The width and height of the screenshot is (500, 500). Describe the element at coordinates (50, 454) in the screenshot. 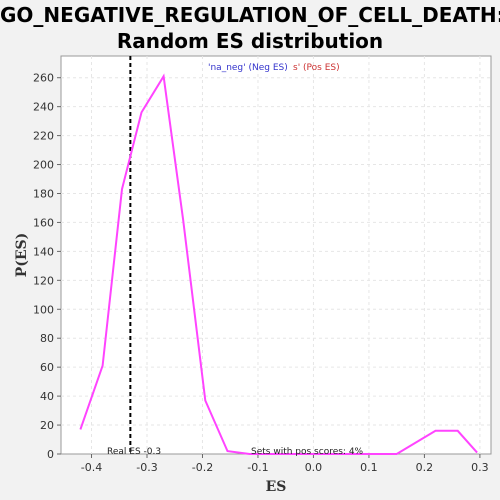

I see `y-tick-label: 0` at that location.